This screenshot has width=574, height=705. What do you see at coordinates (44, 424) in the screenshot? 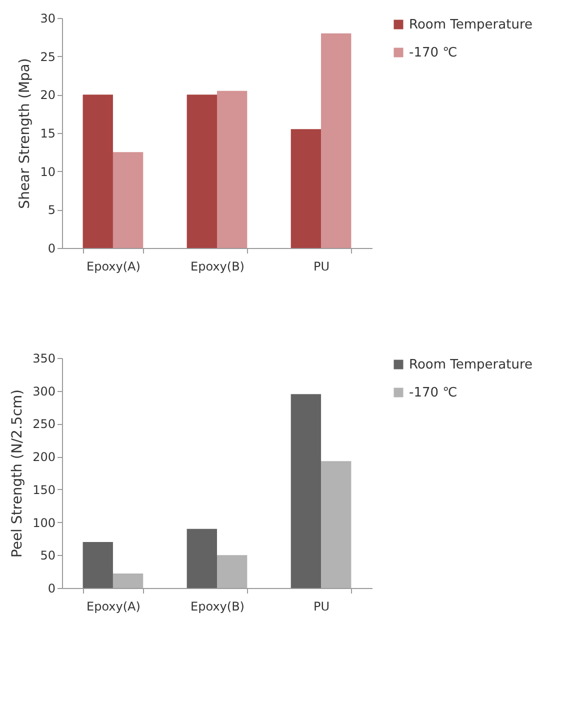
I see `y-tick-label: 250` at bounding box center [44, 424].